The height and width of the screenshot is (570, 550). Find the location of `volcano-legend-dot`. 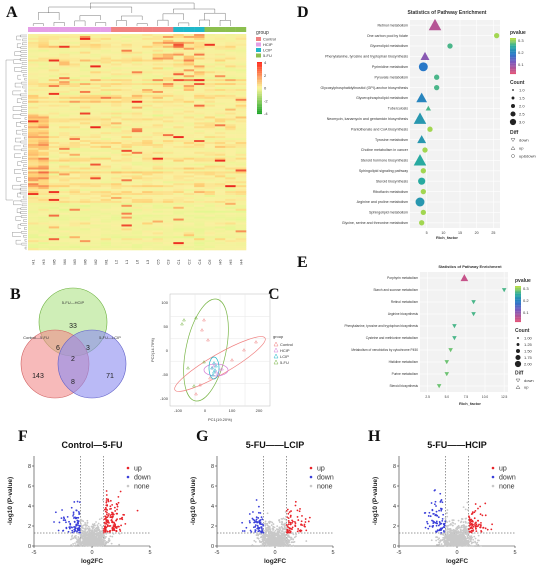

volcano-legend-dot is located at coordinates (128, 477).